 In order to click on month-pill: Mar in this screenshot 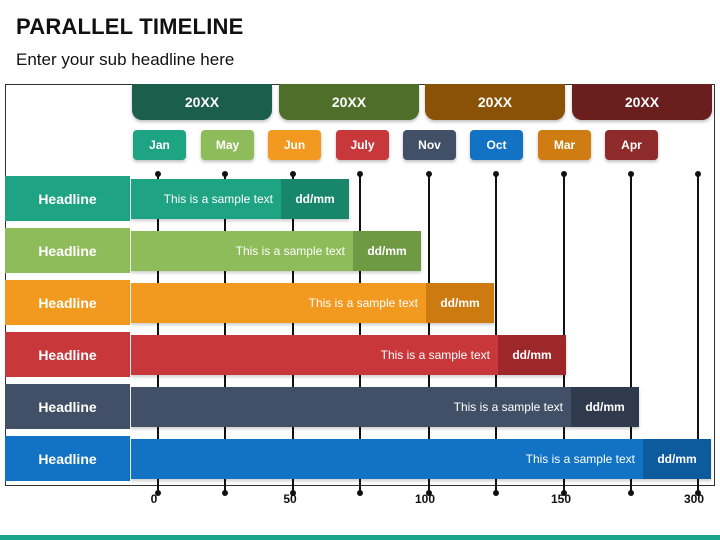, I will do `click(564, 145)`.